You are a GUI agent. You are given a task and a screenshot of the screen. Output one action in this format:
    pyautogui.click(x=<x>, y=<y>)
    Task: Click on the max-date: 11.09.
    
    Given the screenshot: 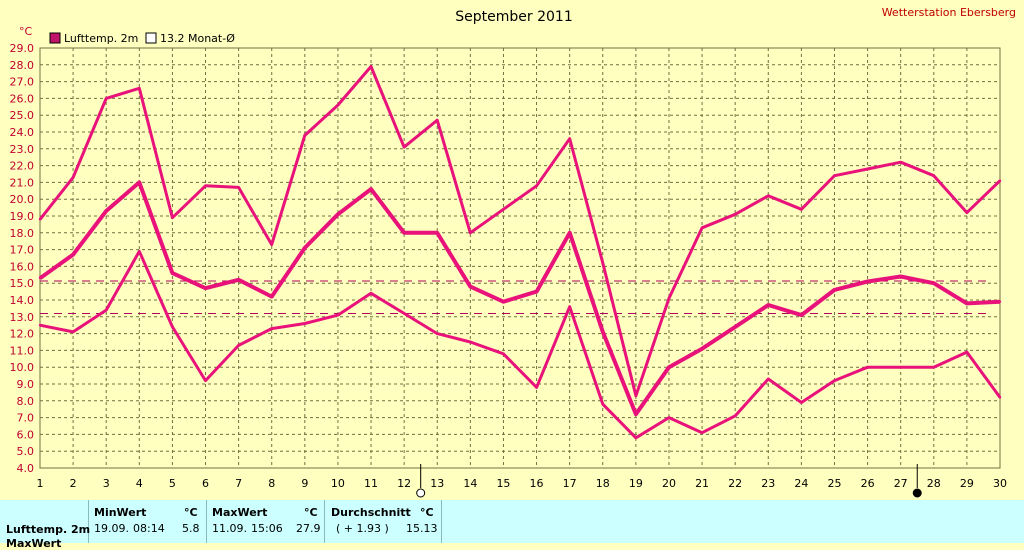 What is the action you would take?
    pyautogui.click(x=229, y=528)
    